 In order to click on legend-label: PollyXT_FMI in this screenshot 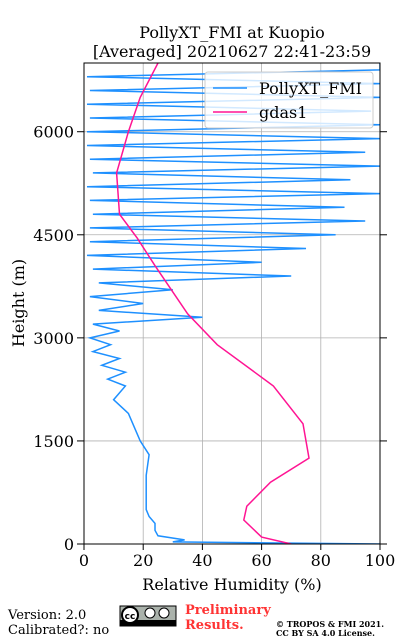, I will do `click(310, 88)`.